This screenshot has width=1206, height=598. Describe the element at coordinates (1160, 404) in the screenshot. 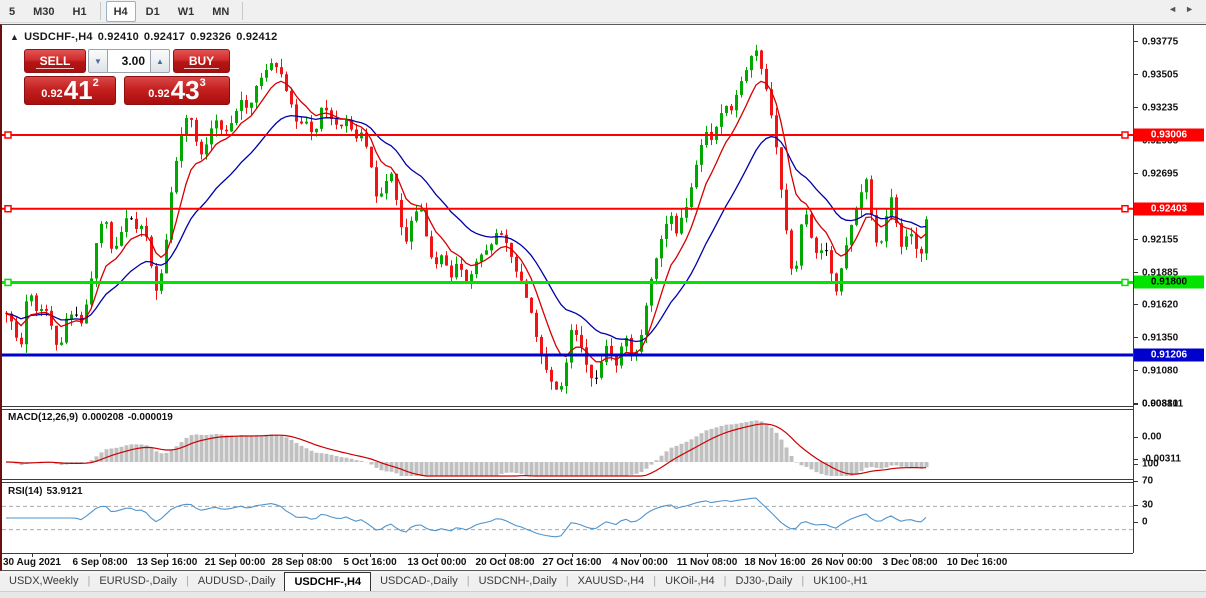

I see `price-tick-label: 0.90810` at that location.